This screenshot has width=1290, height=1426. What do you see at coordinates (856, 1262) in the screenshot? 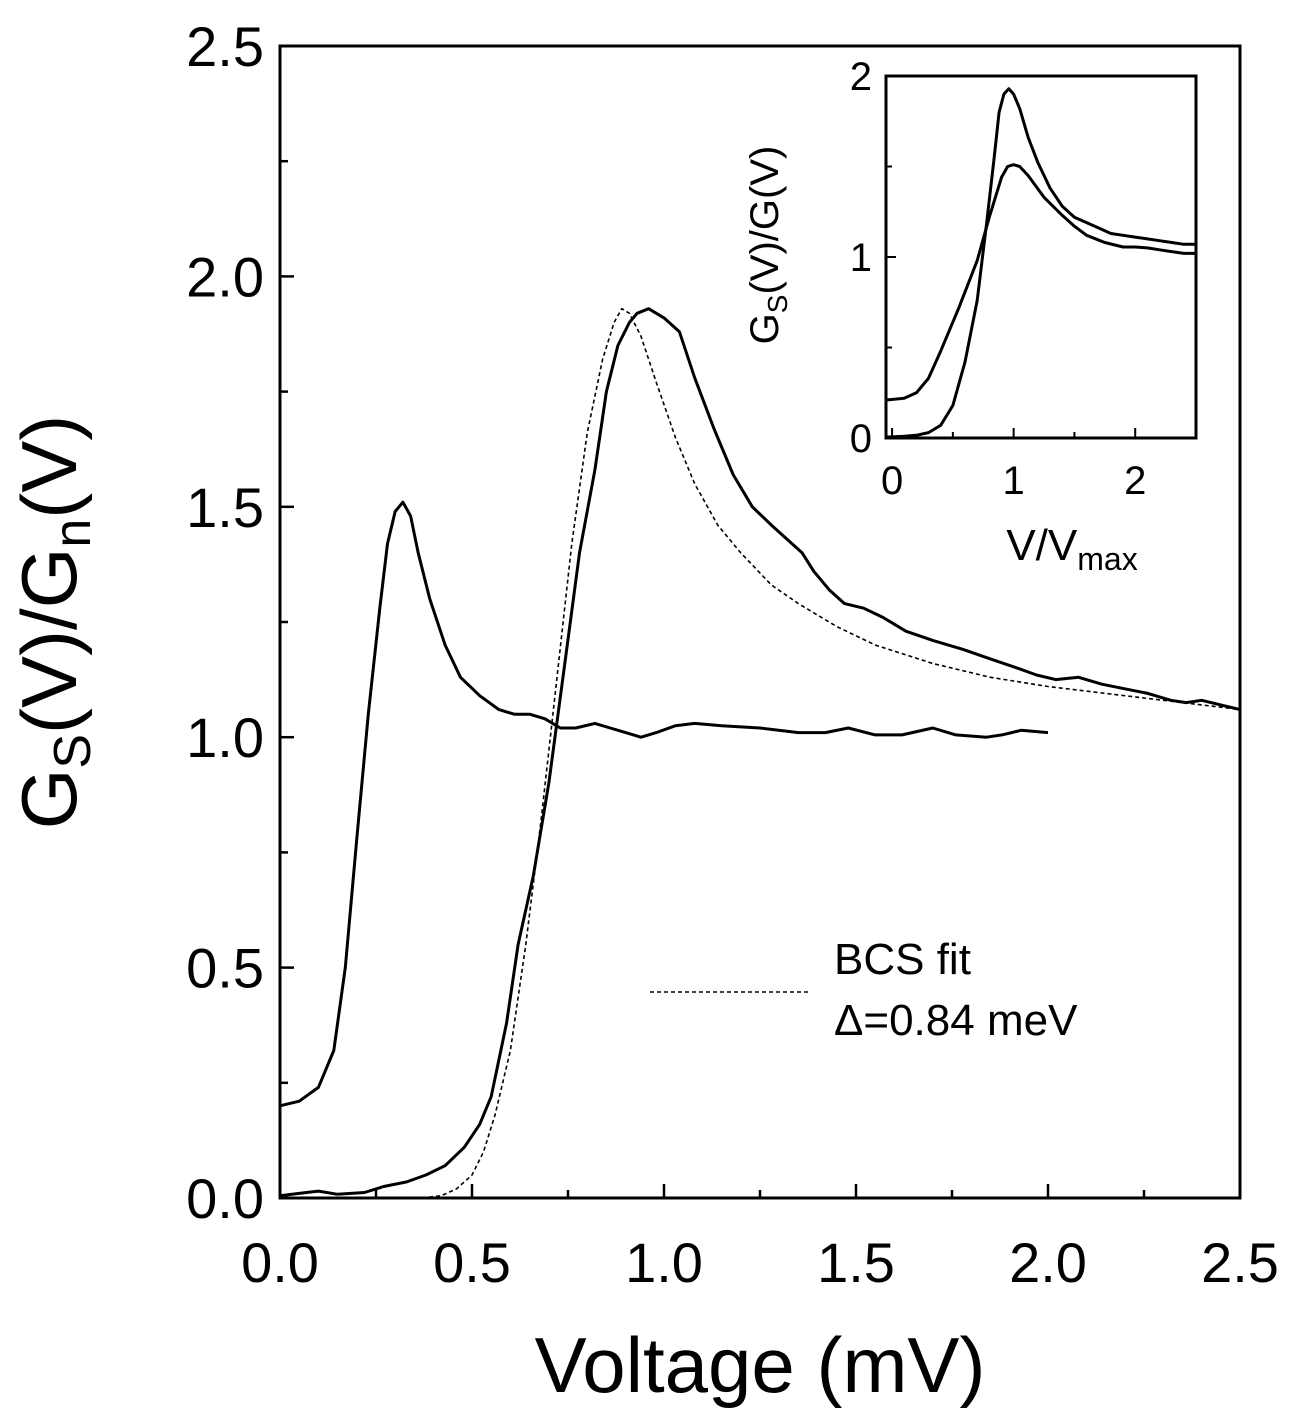
I see `x-tick-label: 1.5` at bounding box center [856, 1262].